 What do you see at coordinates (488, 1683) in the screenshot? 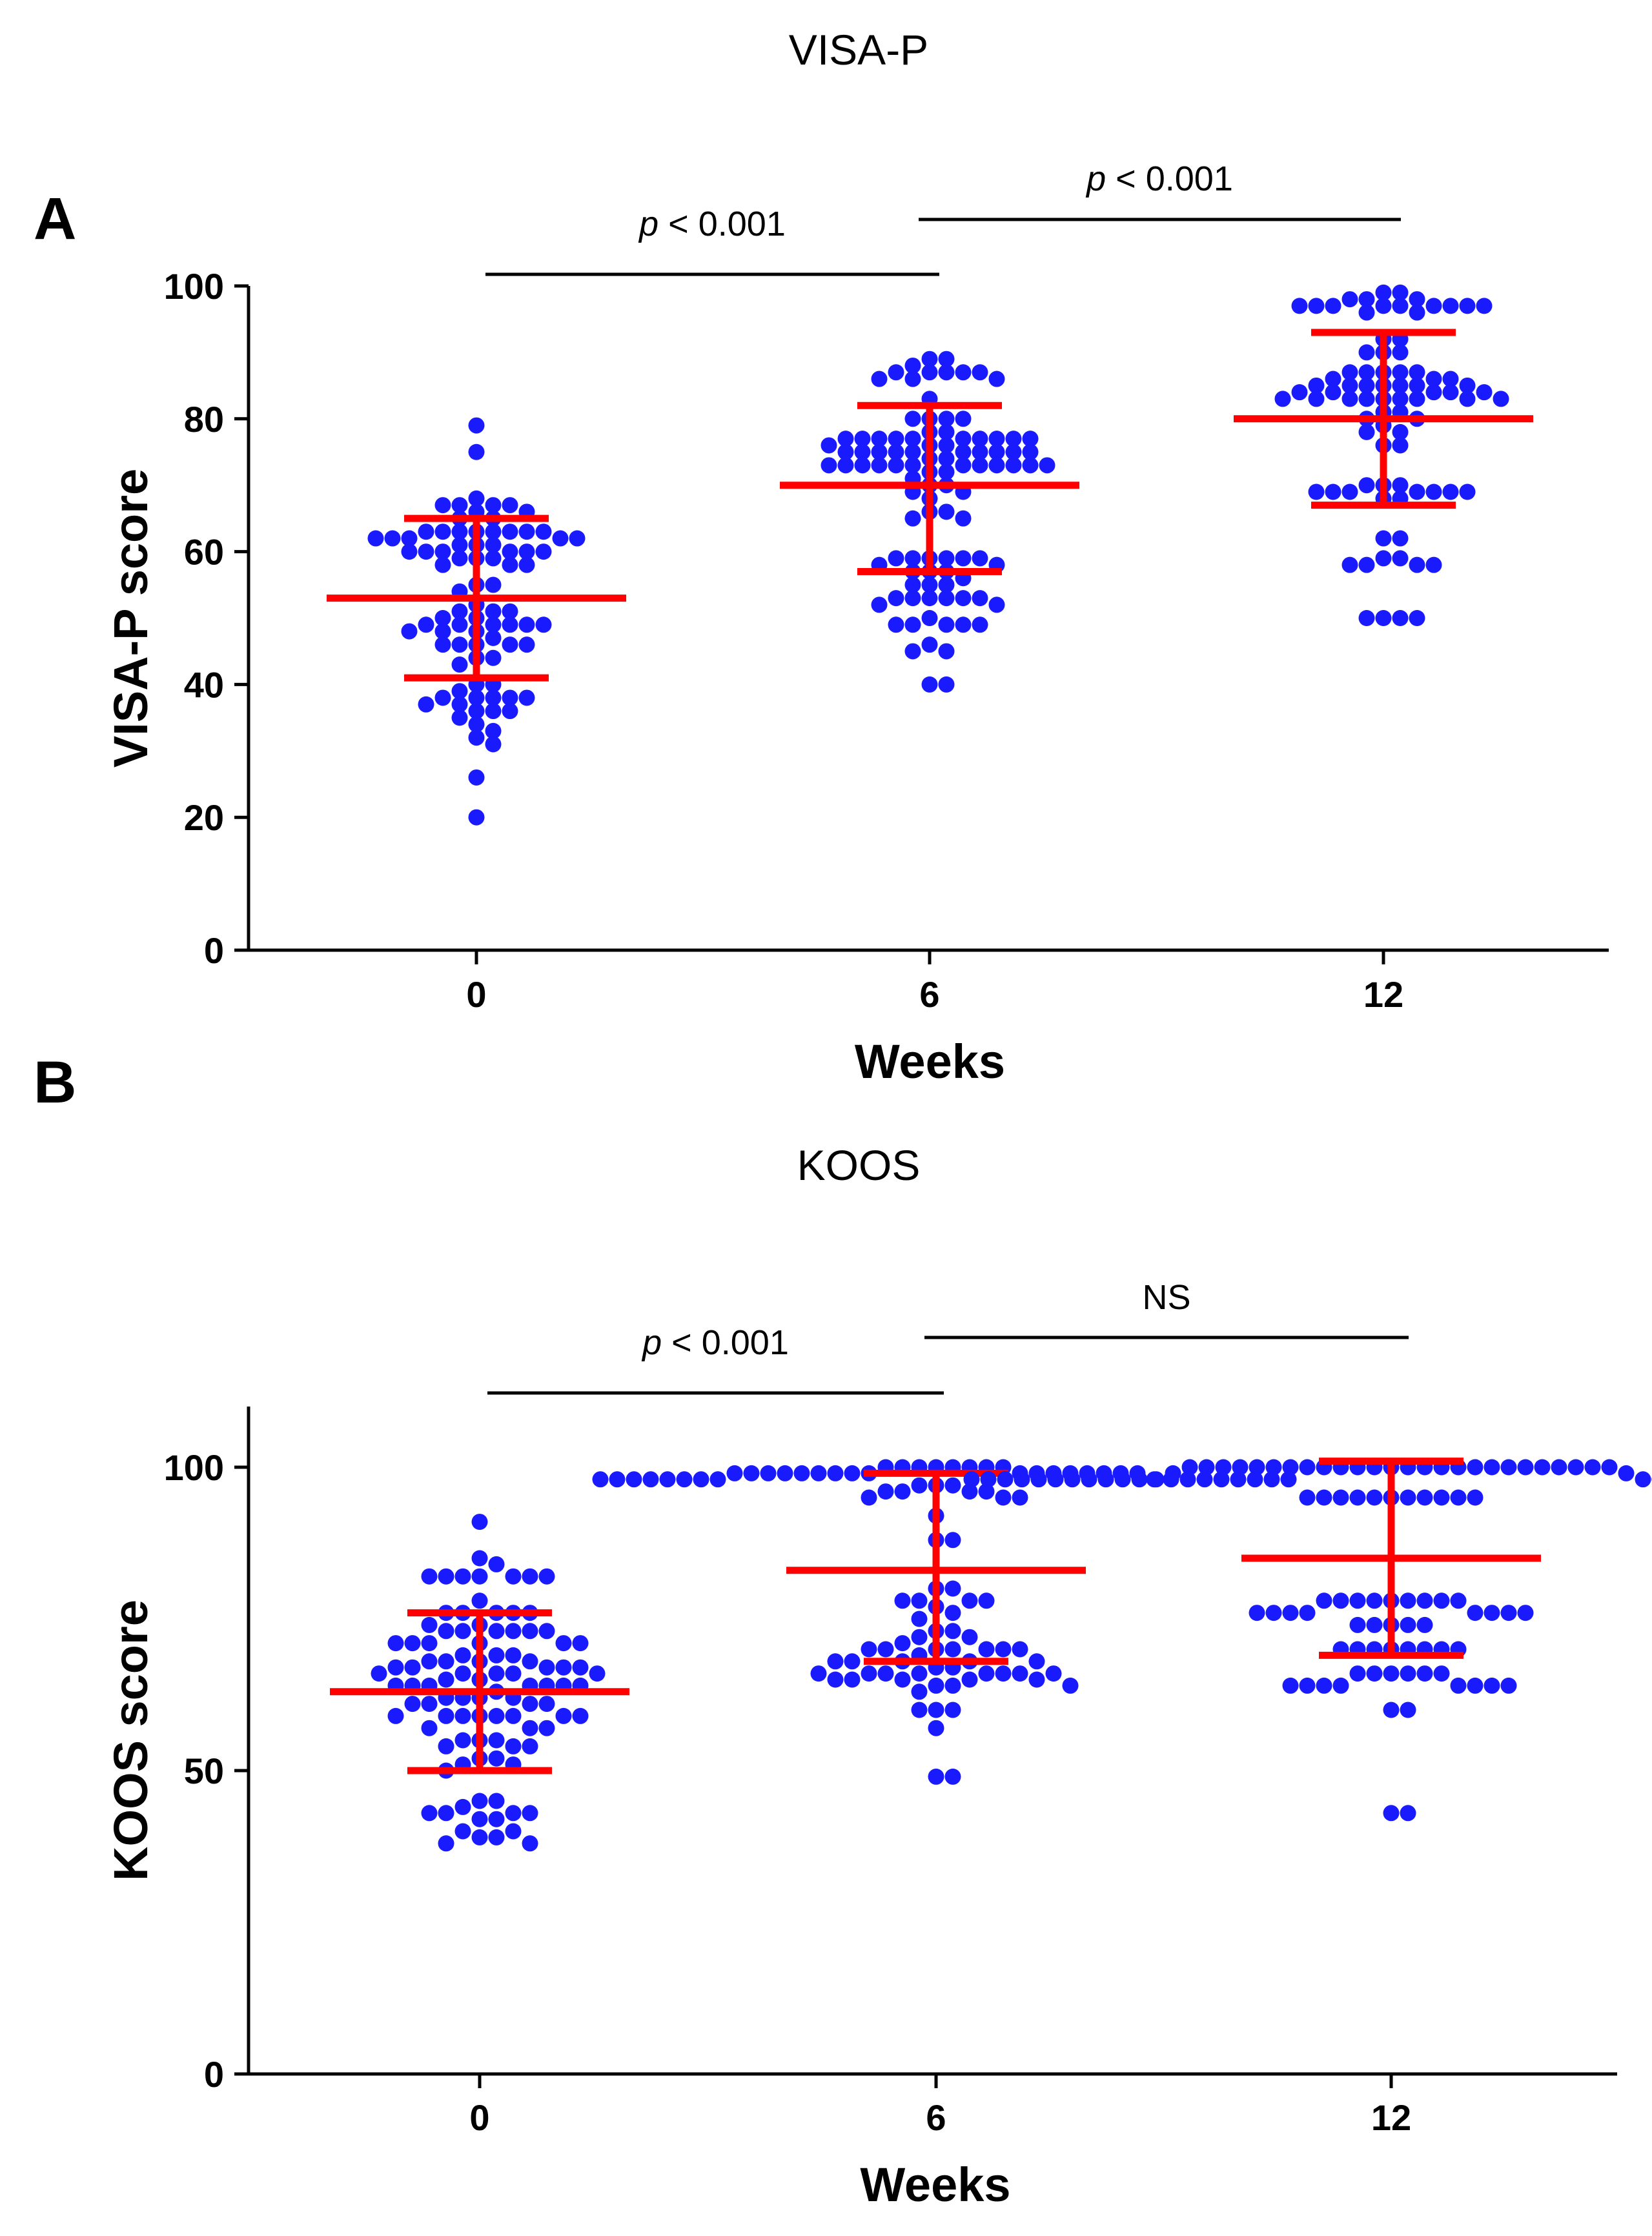
I see `koos-week-0-points` at bounding box center [488, 1683].